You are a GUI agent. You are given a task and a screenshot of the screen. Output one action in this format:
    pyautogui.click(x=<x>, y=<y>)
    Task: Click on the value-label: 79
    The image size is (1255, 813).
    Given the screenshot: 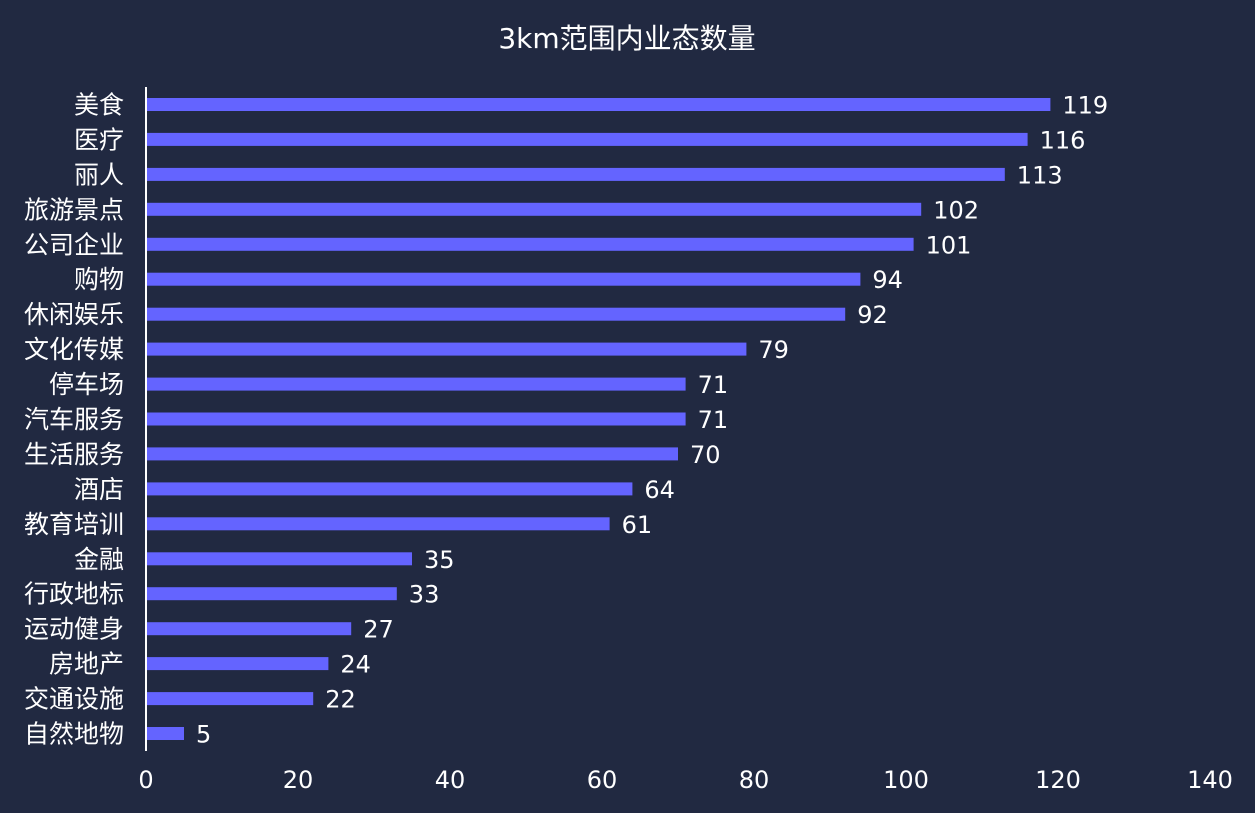 What is the action you would take?
    pyautogui.click(x=773, y=350)
    